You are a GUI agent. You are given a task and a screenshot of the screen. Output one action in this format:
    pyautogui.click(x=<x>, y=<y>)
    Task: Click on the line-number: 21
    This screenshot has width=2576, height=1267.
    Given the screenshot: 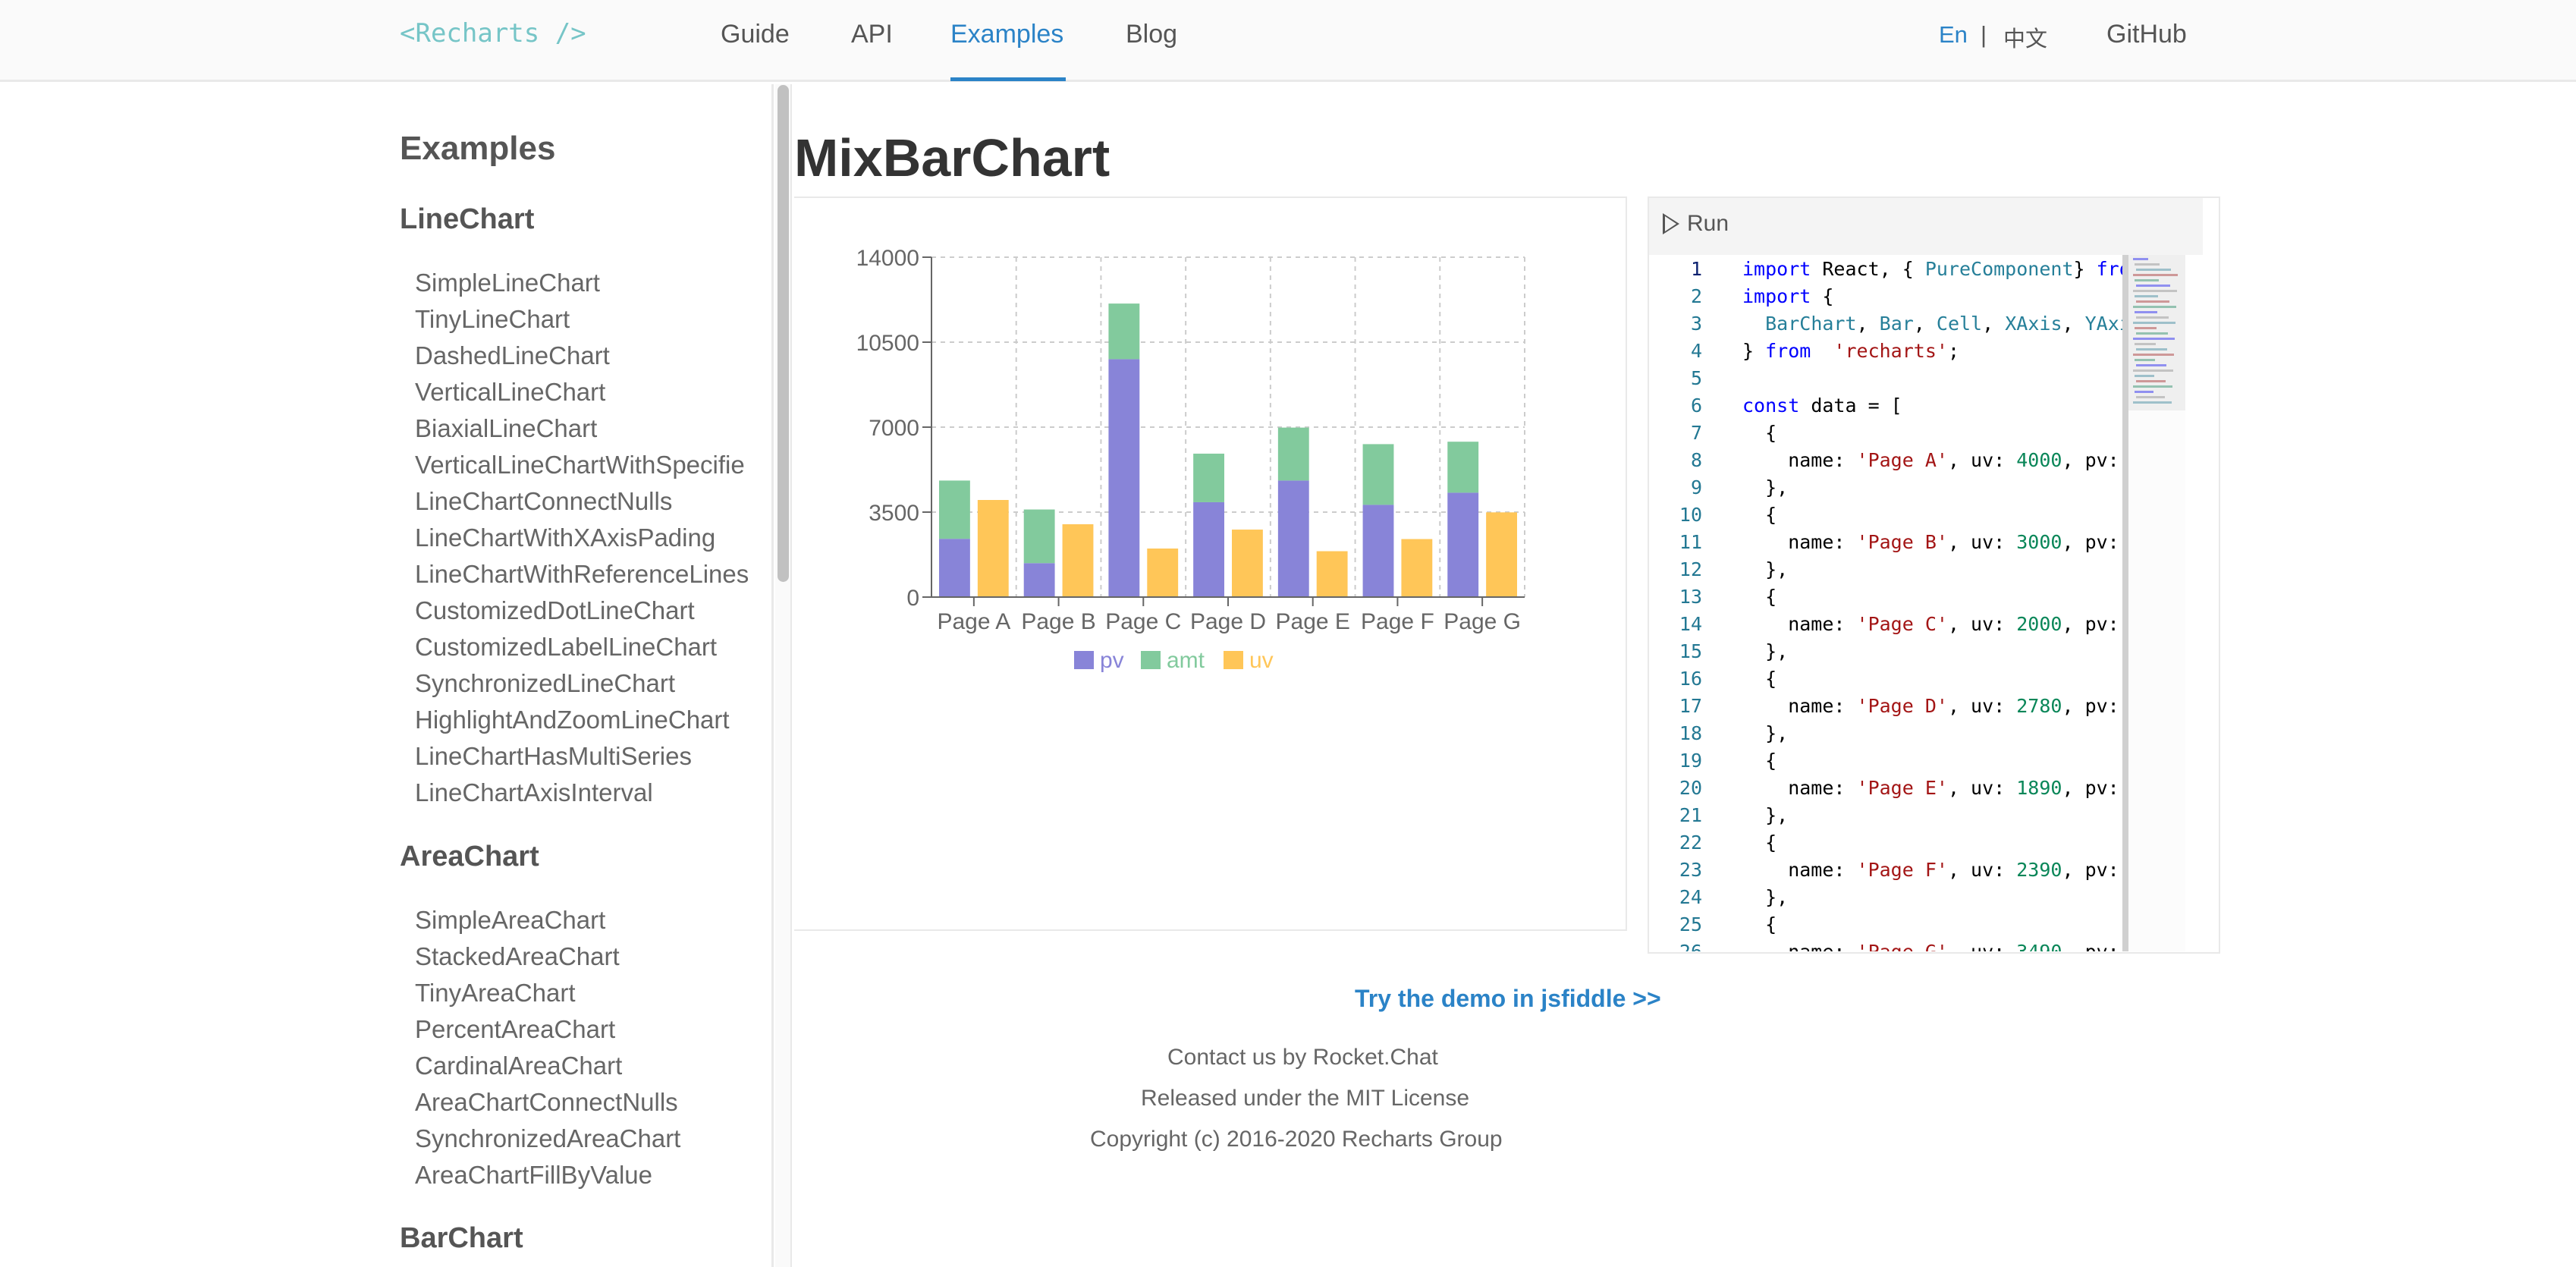 What is the action you would take?
    pyautogui.click(x=1690, y=815)
    